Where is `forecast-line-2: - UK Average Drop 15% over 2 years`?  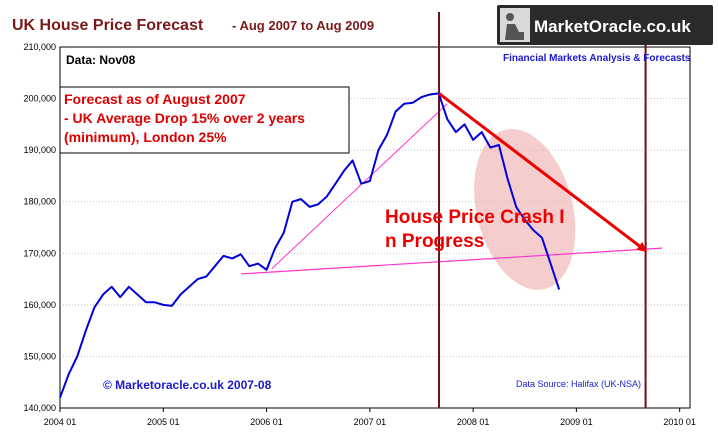
forecast-line-2: - UK Average Drop 15% over 2 years is located at coordinates (184, 118).